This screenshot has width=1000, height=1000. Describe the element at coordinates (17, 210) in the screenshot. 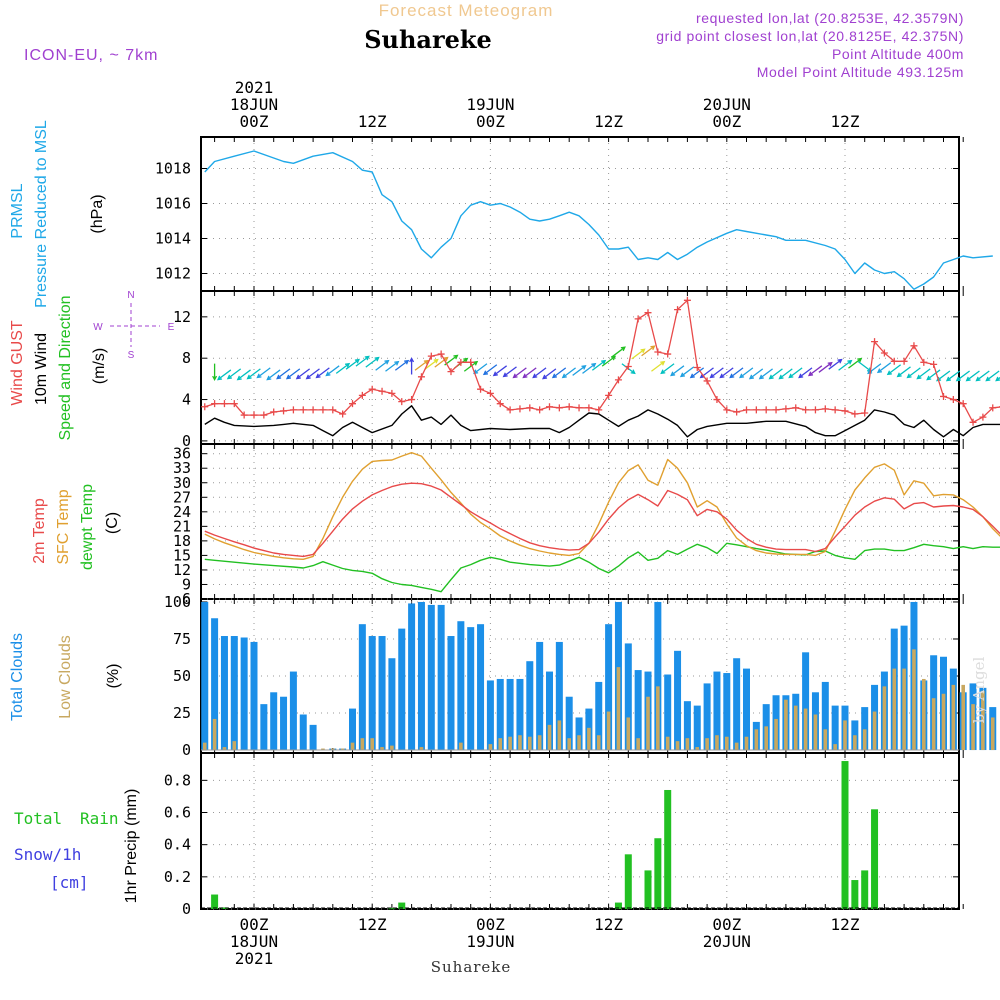

I see `prmsl-label: PRMSL` at that location.